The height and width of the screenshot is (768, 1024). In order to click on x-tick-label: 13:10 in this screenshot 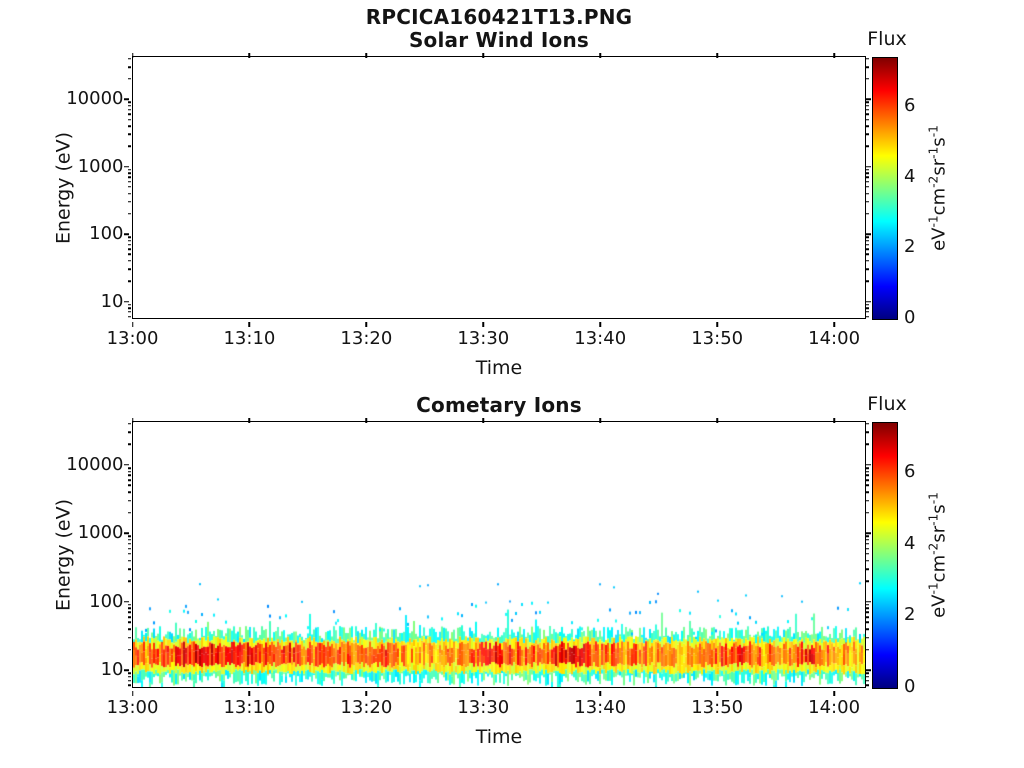, I will do `click(249, 707)`.